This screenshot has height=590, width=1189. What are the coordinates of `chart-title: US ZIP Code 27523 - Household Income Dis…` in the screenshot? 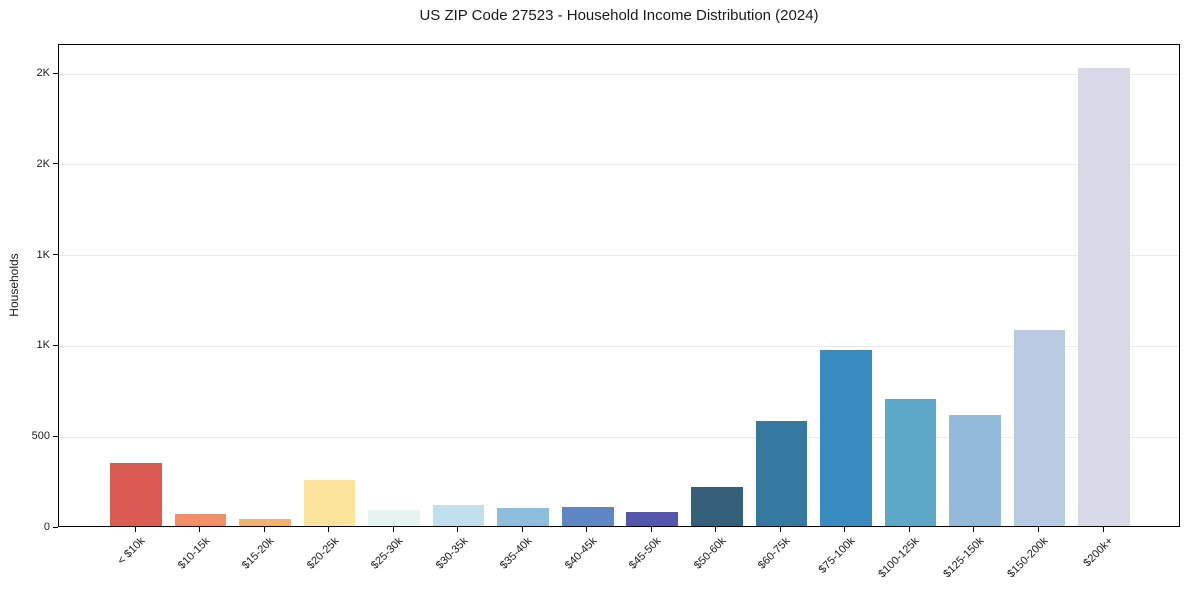 It's located at (619, 15).